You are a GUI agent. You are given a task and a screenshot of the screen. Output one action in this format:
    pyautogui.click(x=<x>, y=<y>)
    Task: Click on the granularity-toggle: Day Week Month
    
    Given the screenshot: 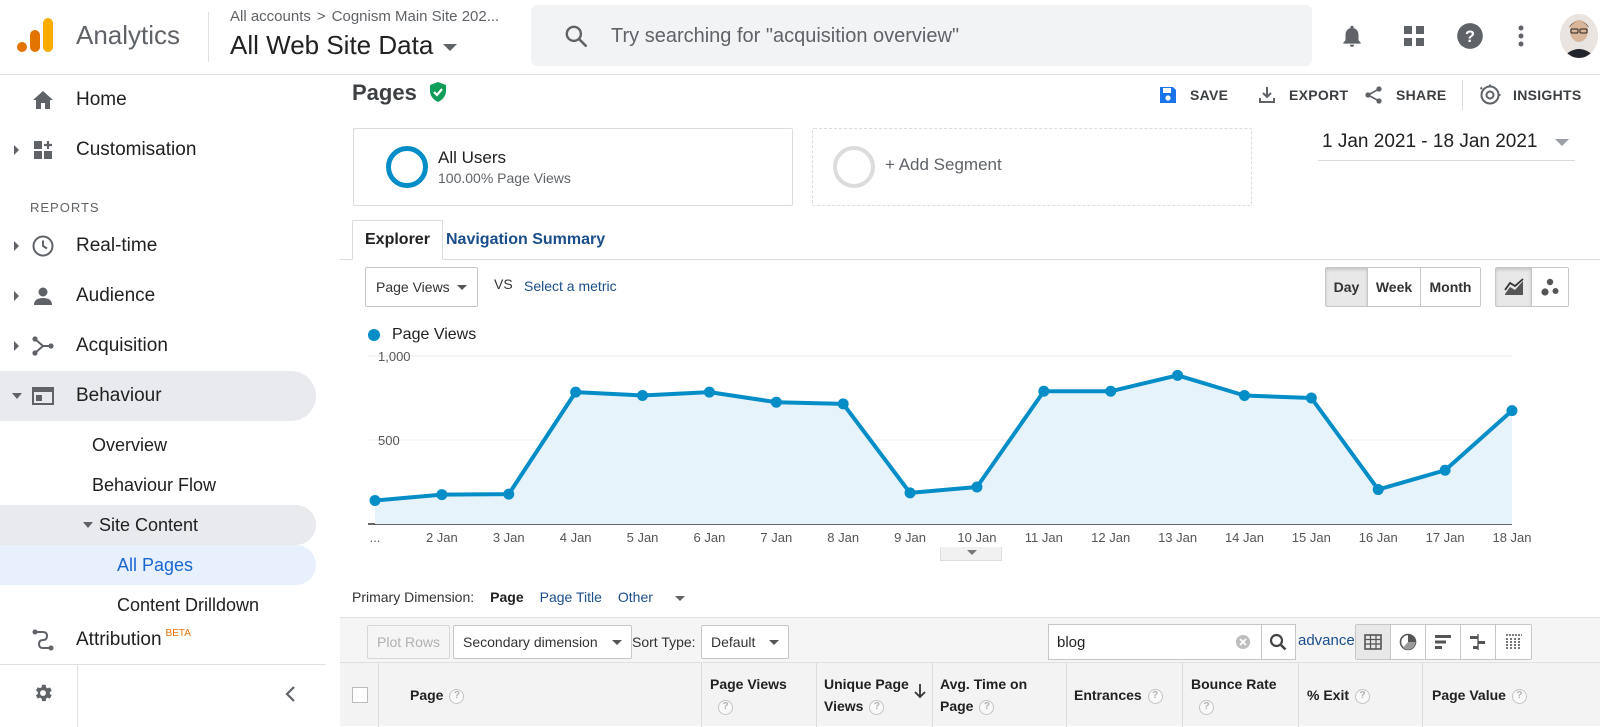 What is the action you would take?
    pyautogui.click(x=1403, y=287)
    